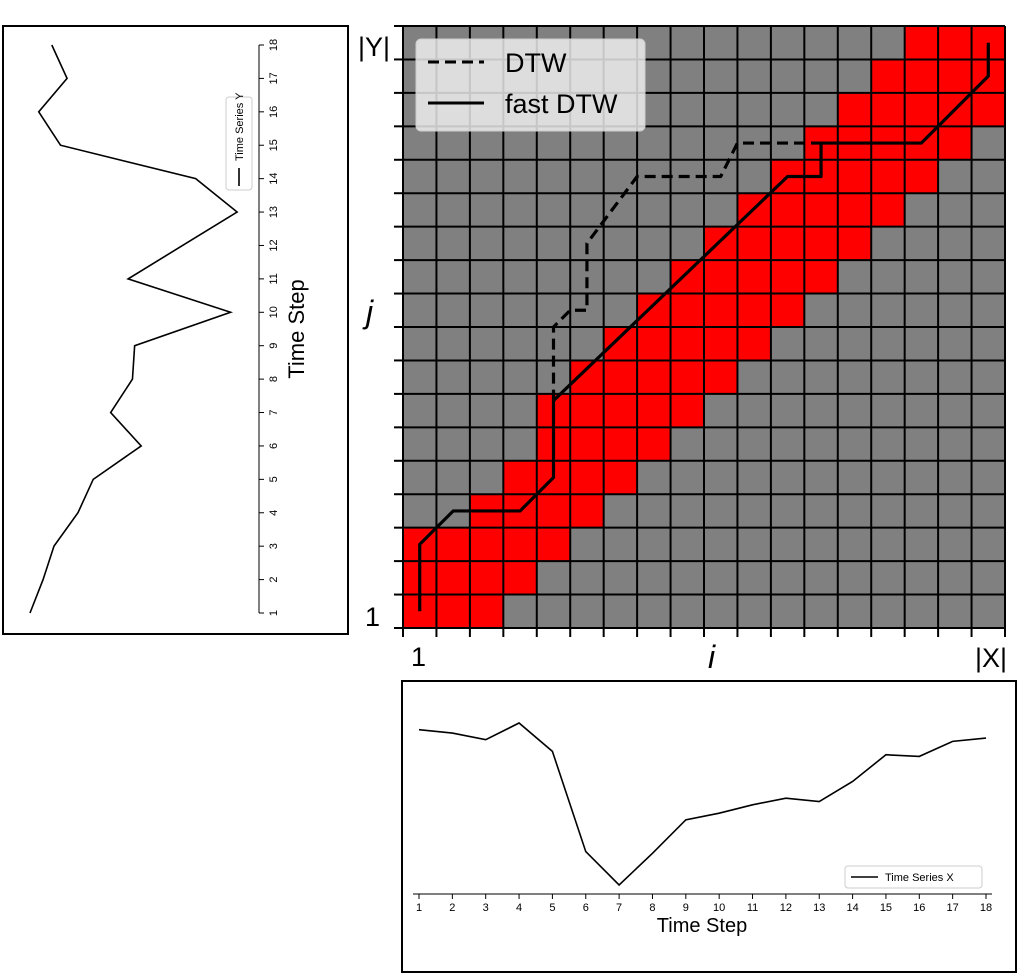 The image size is (1033, 974). I want to click on panel-x-tick-label: 10, so click(719, 908).